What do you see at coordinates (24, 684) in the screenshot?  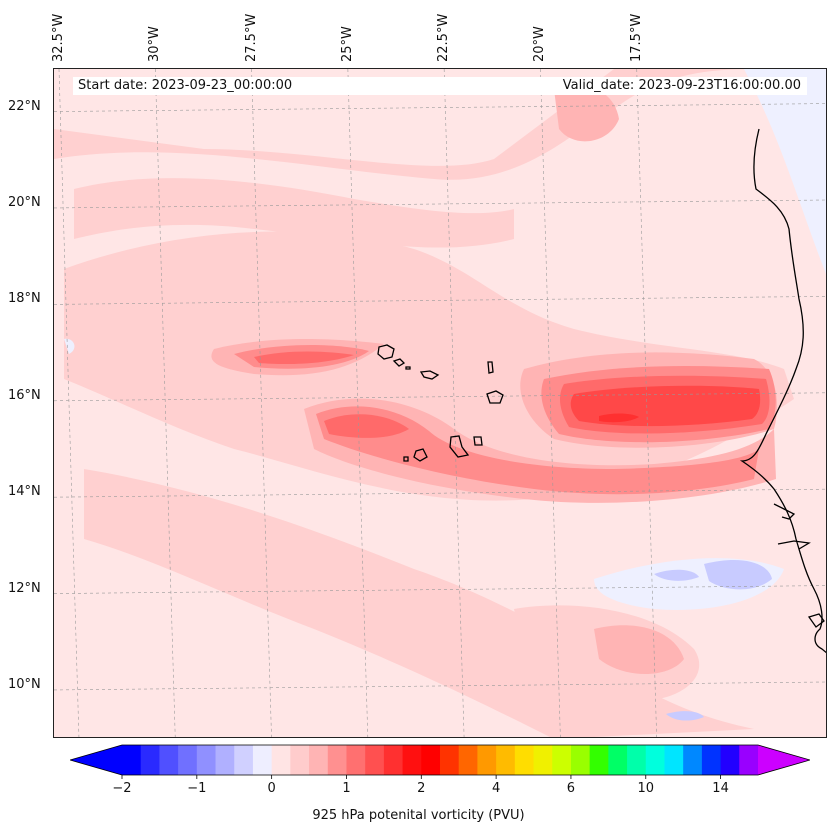 I see `lat-label: 10°N` at bounding box center [24, 684].